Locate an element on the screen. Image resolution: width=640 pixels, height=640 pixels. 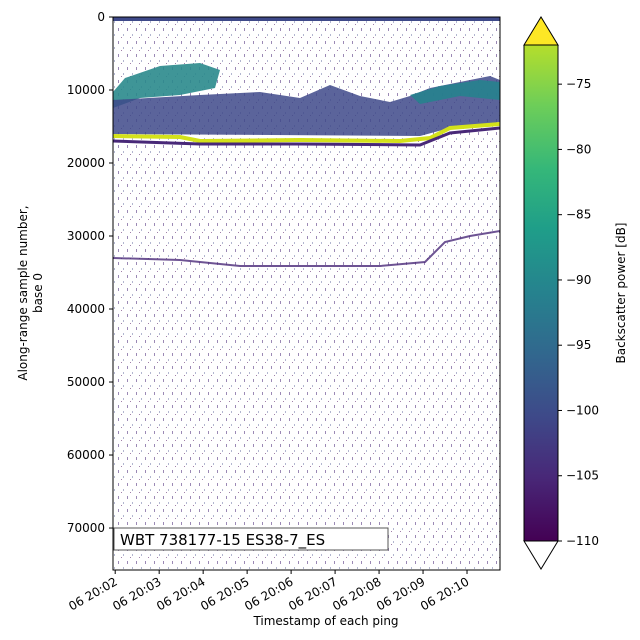
annotation-frame is located at coordinates (251, 539).